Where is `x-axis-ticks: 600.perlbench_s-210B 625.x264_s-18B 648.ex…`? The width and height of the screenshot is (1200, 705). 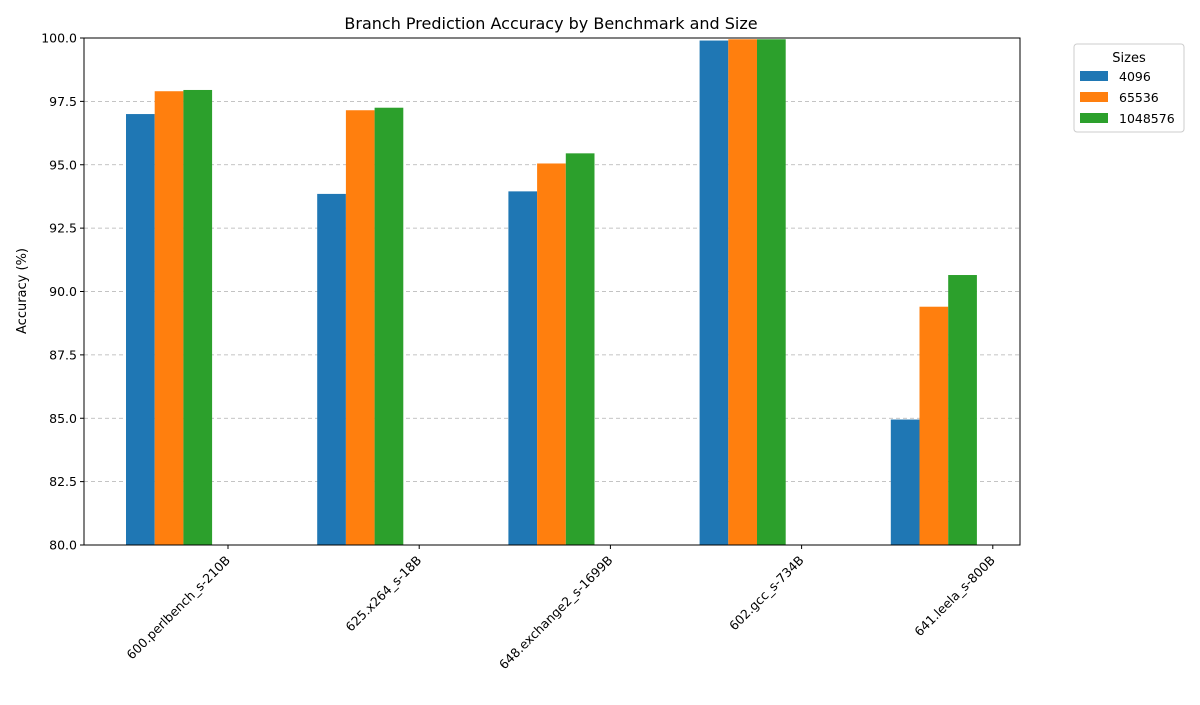
x-axis-ticks: 600.perlbench_s-210B 625.x264_s-18B 648.ex… is located at coordinates (560, 609).